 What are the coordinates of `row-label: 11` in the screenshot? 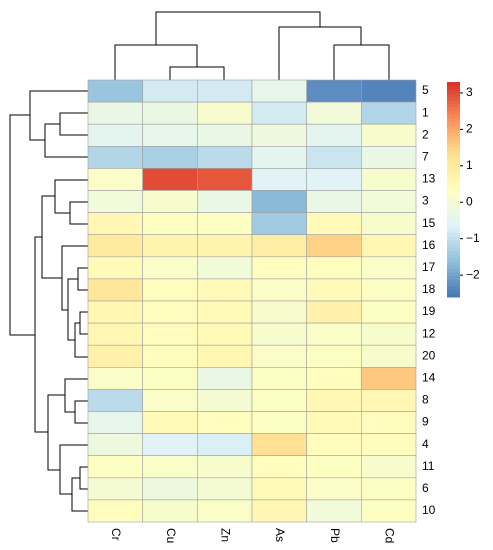 It's located at (428, 466).